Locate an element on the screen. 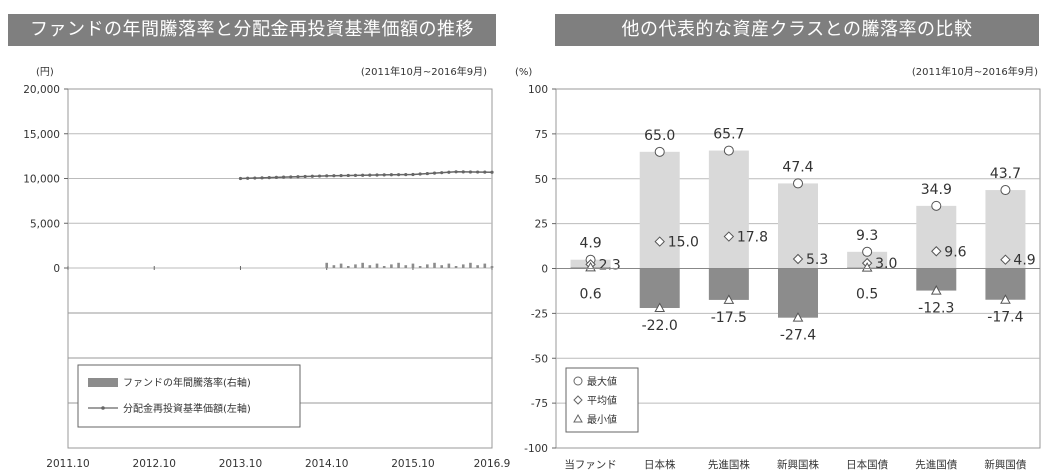 This screenshot has height=475, width=1045. min-value-label: -12.3 is located at coordinates (936, 309).